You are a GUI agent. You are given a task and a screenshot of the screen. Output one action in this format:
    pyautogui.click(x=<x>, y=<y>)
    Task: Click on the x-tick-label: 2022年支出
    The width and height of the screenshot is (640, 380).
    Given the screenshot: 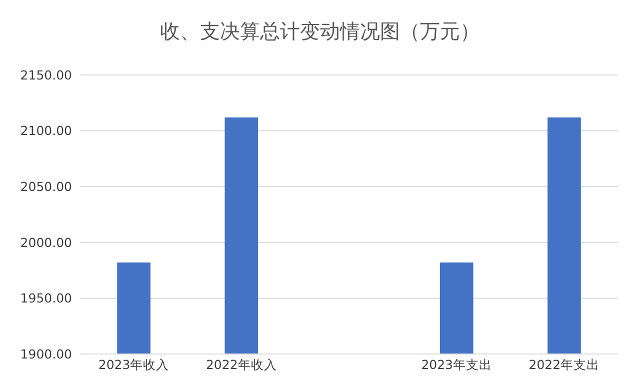 What is the action you would take?
    pyautogui.click(x=564, y=364)
    